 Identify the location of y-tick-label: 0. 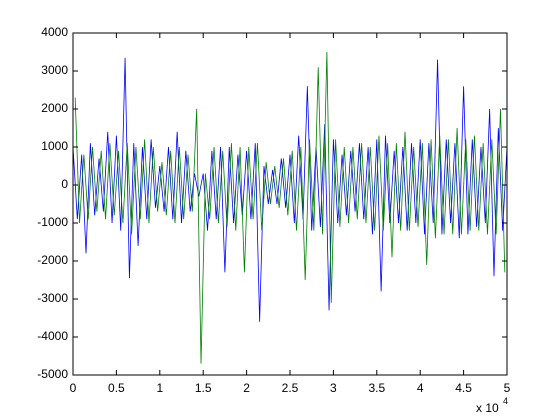
(64, 184).